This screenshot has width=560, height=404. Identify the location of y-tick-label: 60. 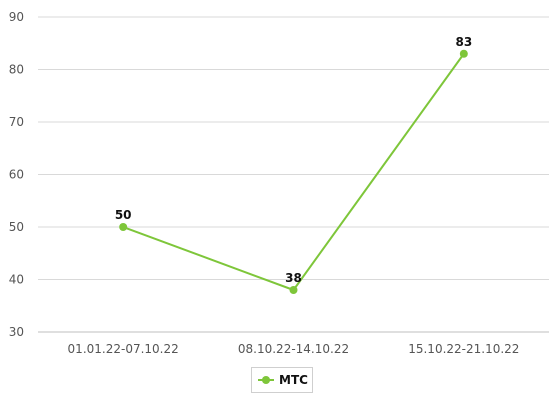
(16, 175).